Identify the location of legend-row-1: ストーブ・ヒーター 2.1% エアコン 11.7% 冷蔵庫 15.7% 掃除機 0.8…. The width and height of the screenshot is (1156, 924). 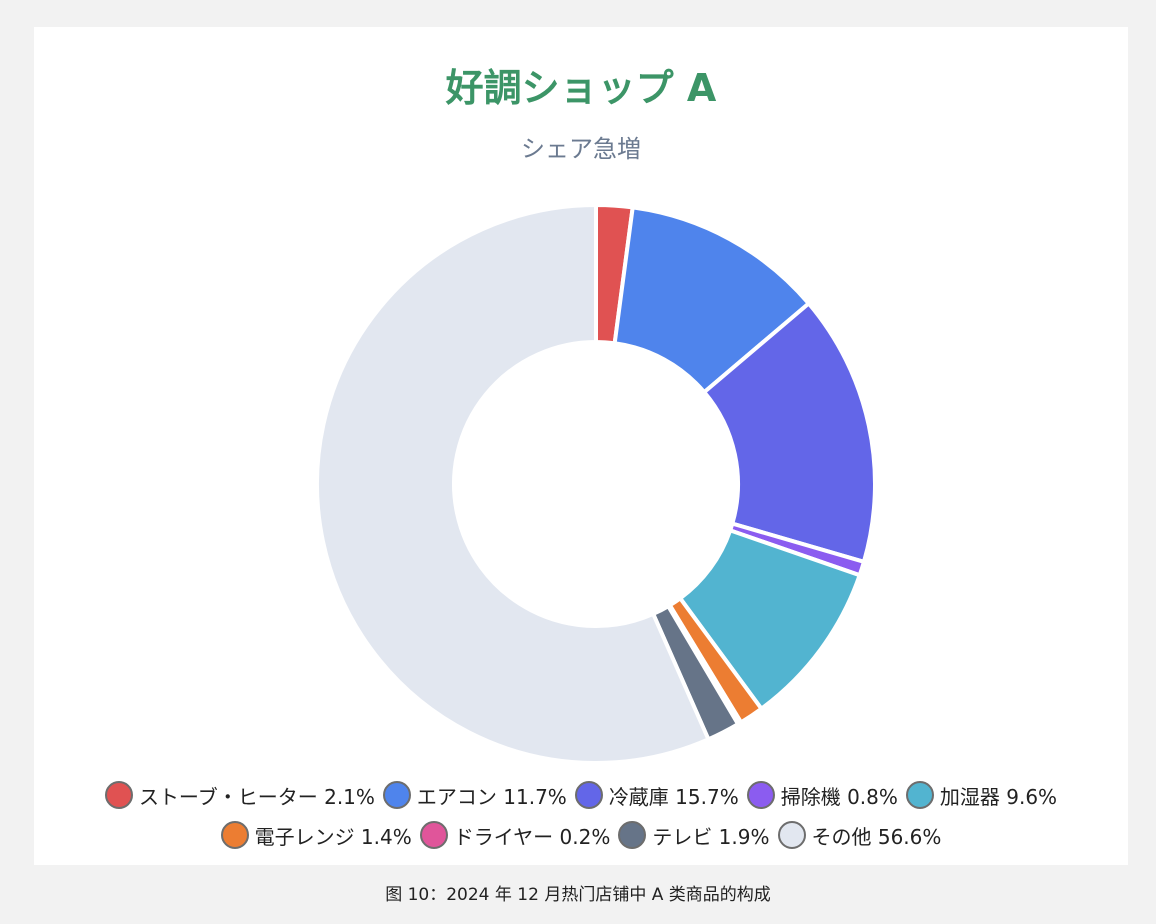
(581, 795).